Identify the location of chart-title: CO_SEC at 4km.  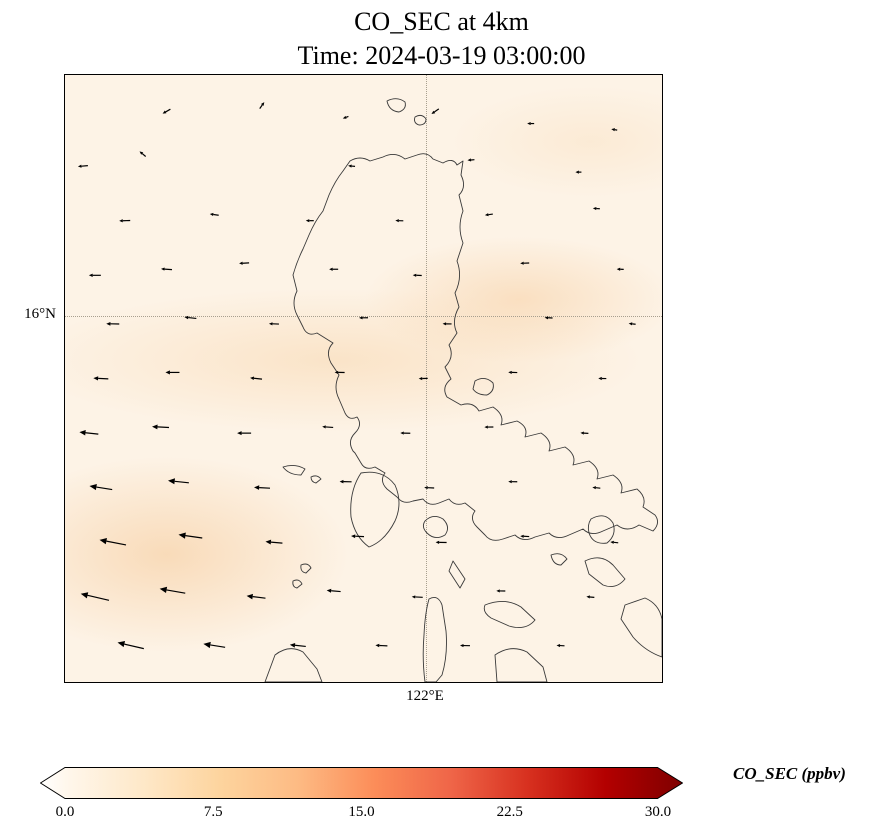
(441, 21).